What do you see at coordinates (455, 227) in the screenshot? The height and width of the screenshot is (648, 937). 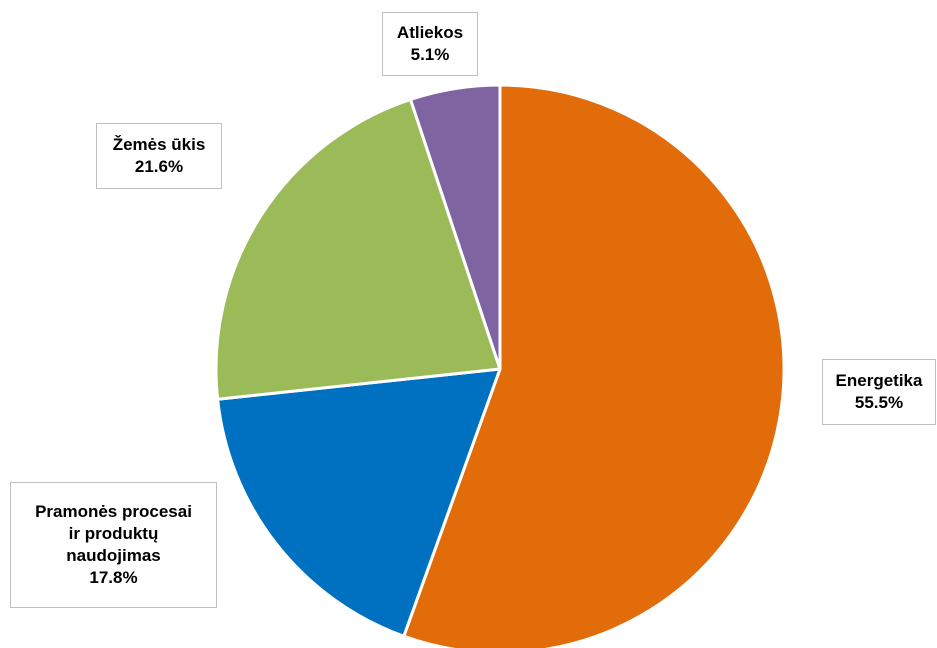 I see `pie-slice-atliekos` at bounding box center [455, 227].